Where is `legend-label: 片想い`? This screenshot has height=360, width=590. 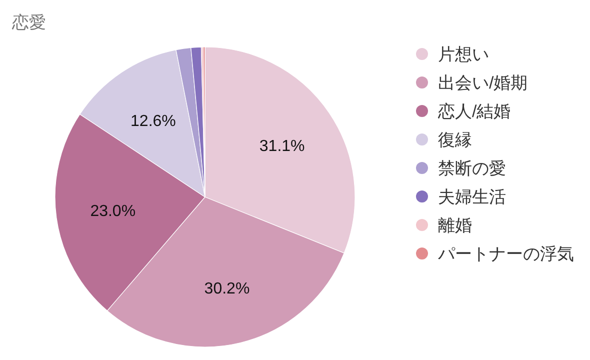
legend-label: 片想い is located at coordinates (463, 54).